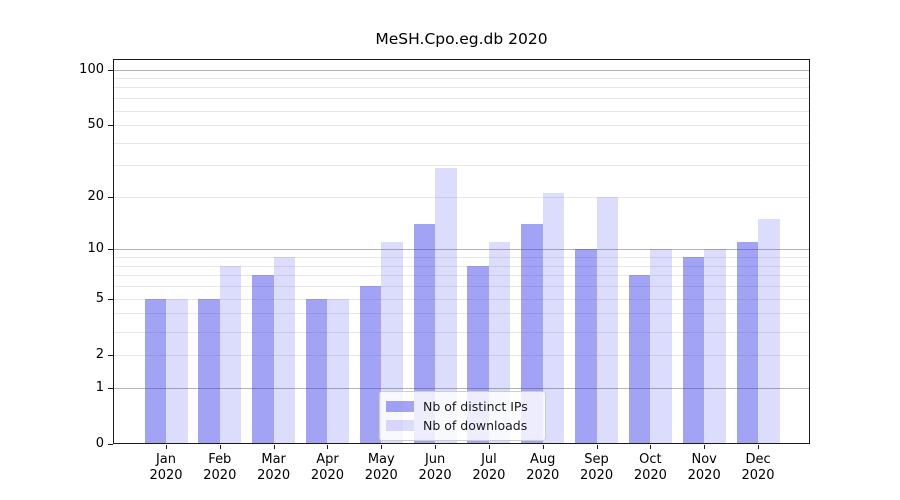 The image size is (900, 500). I want to click on y-tick-label: 10, so click(95, 249).